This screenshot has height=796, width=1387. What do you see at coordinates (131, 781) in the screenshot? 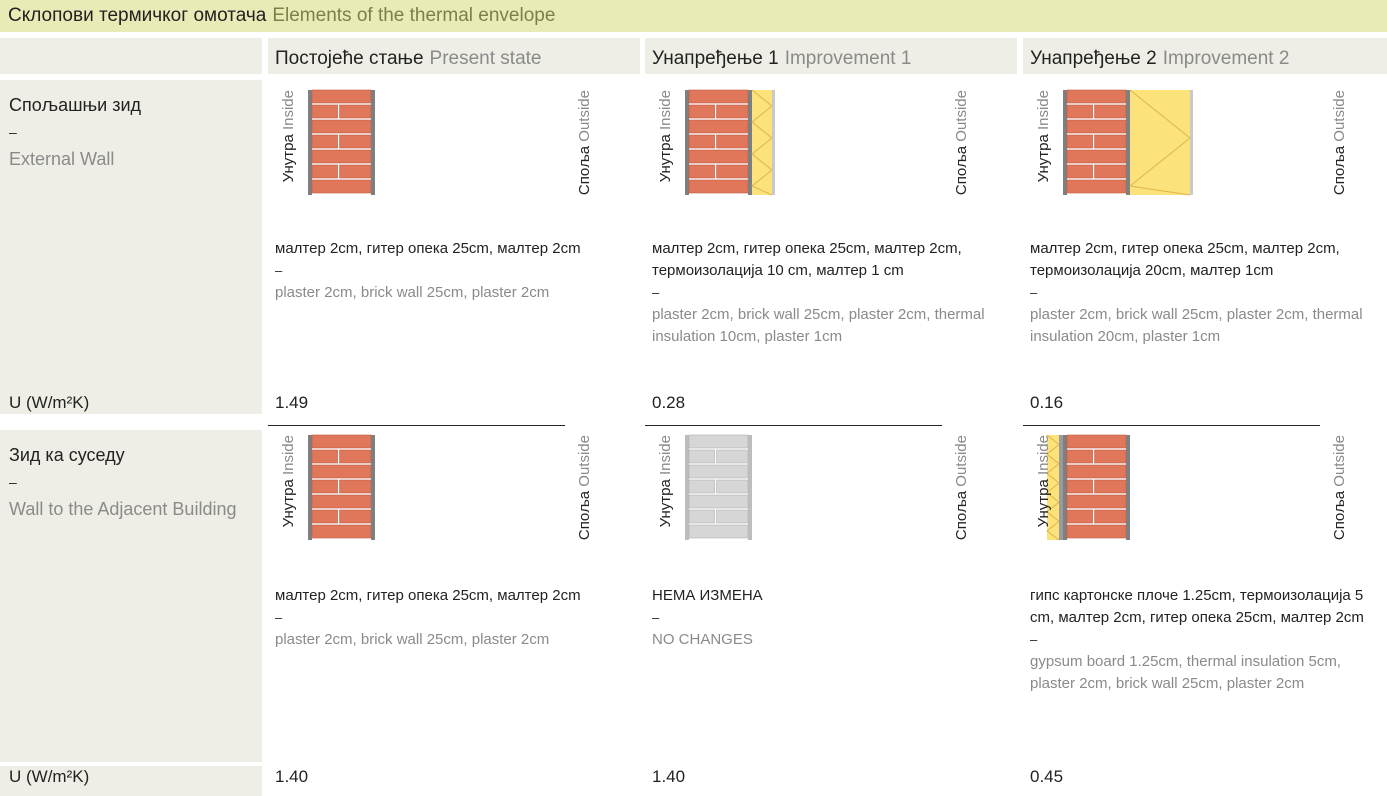
I see `u-label-cell: U (W/m²K)` at bounding box center [131, 781].